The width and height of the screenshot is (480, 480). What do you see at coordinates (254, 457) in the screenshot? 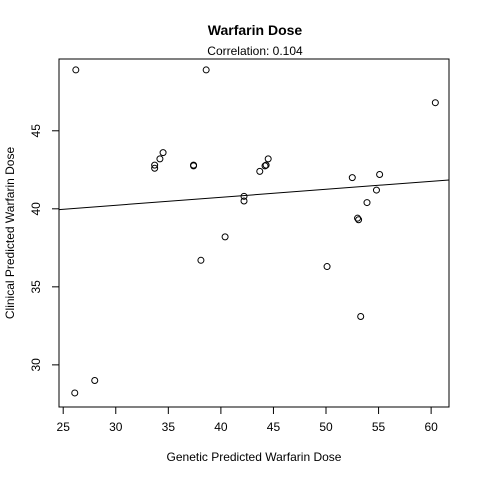
I see `x-axis-label: Genetic Predicted Warfarin Dose` at bounding box center [254, 457].